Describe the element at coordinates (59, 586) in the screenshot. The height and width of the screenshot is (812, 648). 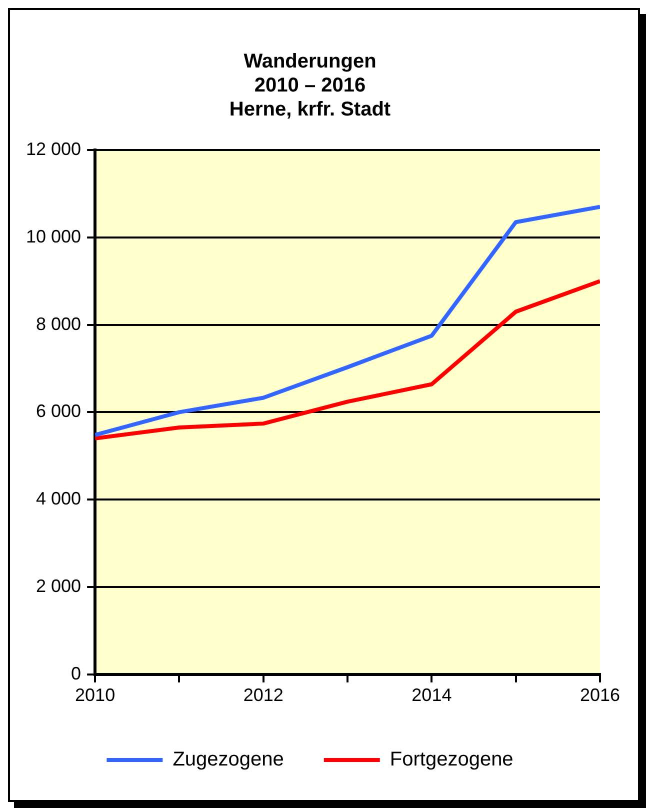
I see `y-tick-label: 2 000` at that location.